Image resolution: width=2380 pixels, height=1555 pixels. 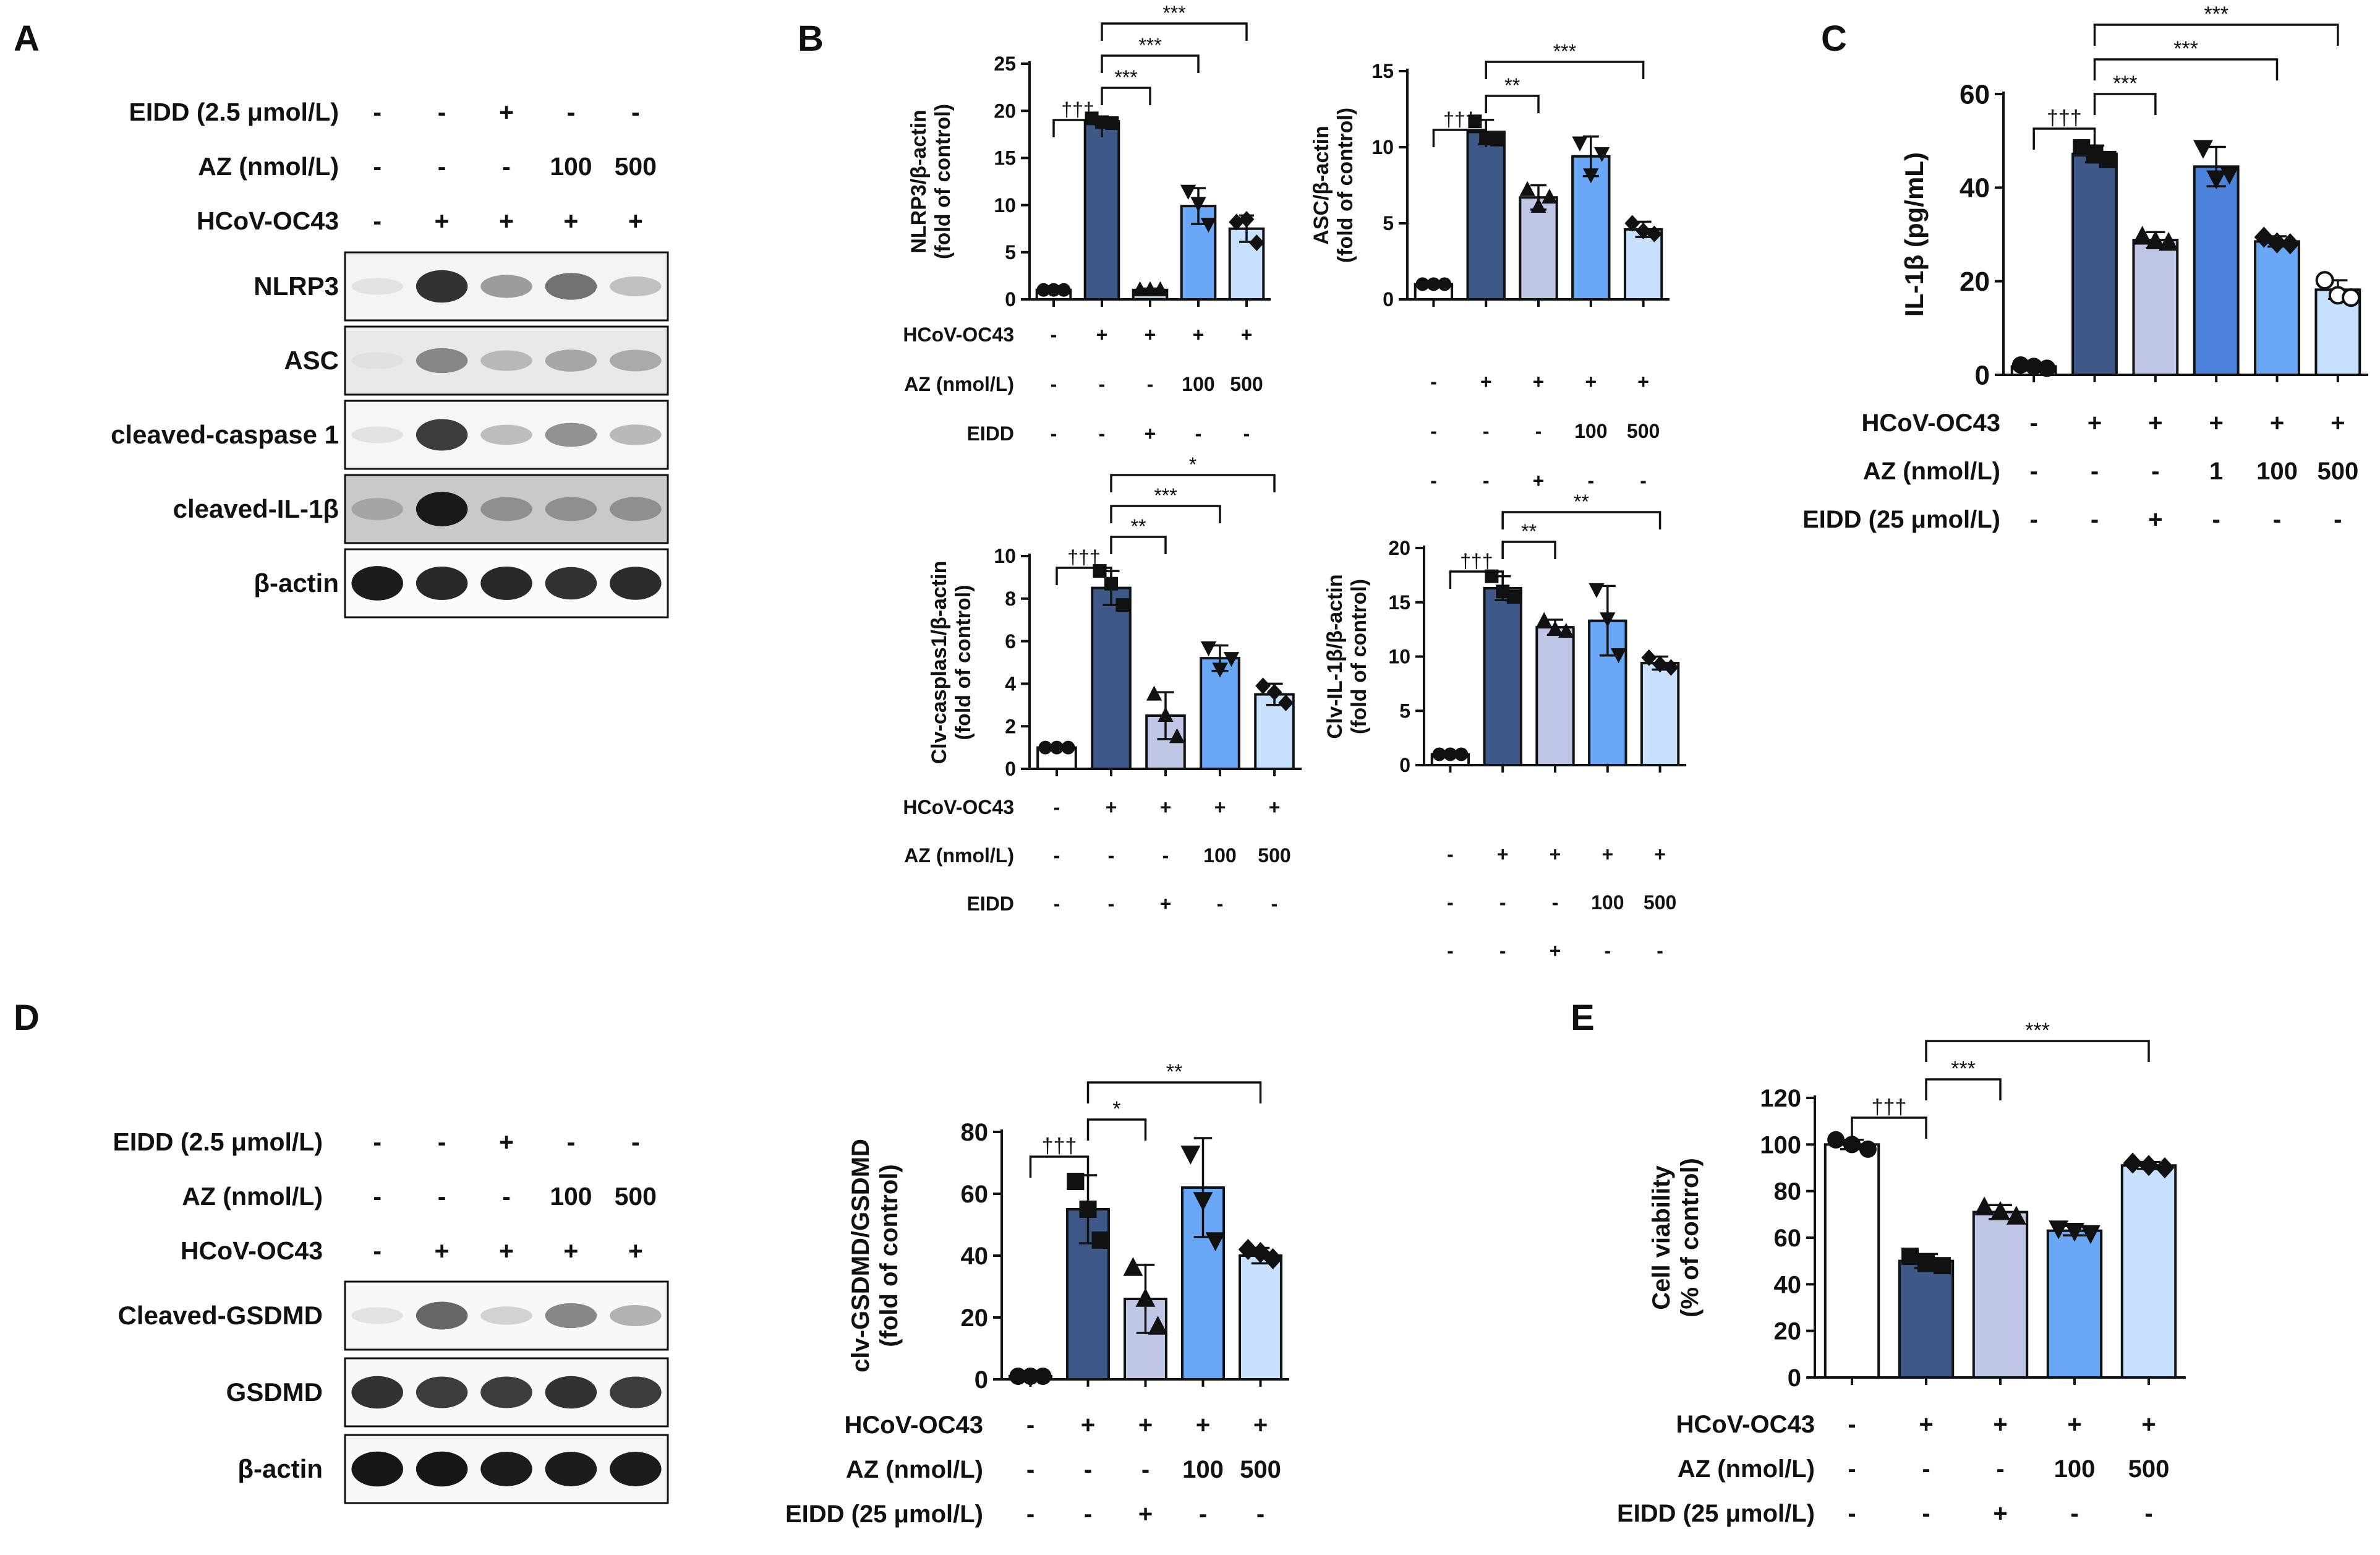 What do you see at coordinates (234, 112) in the screenshot?
I see `blot-condition-label: EIDD (2.5 μmol/L)` at bounding box center [234, 112].